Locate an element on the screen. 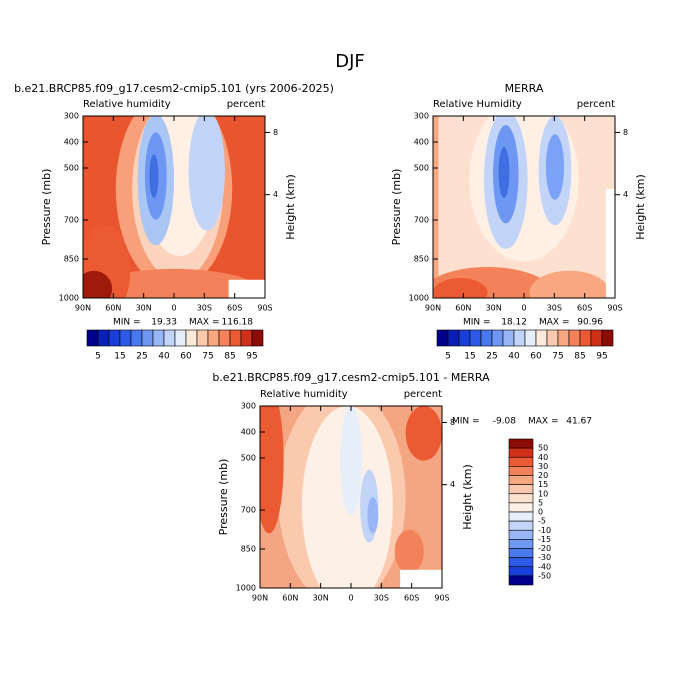 The height and width of the screenshot is (700, 700). colorbar-label: 20 is located at coordinates (543, 475).